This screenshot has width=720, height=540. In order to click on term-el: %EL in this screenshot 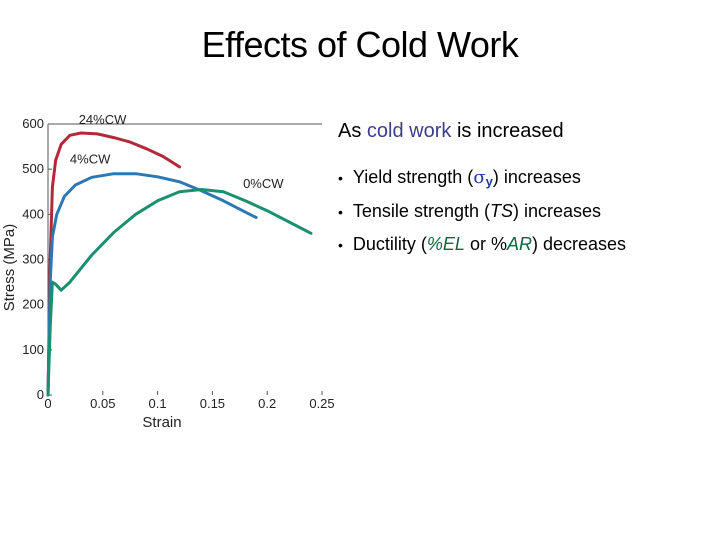, I will do `click(445, 244)`.